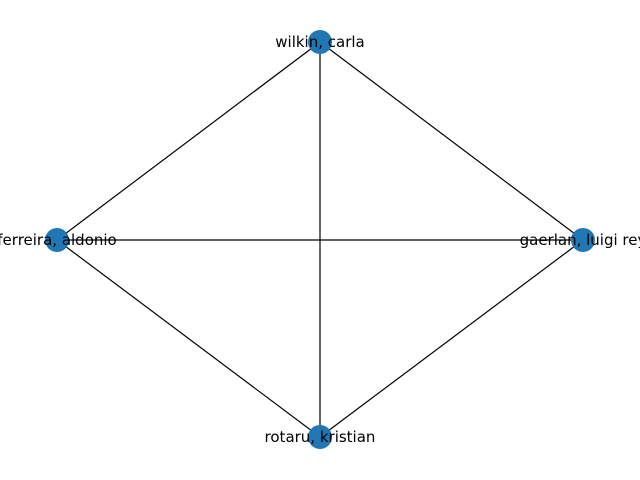 The width and height of the screenshot is (640, 480). I want to click on node-rotaru, so click(320, 437).